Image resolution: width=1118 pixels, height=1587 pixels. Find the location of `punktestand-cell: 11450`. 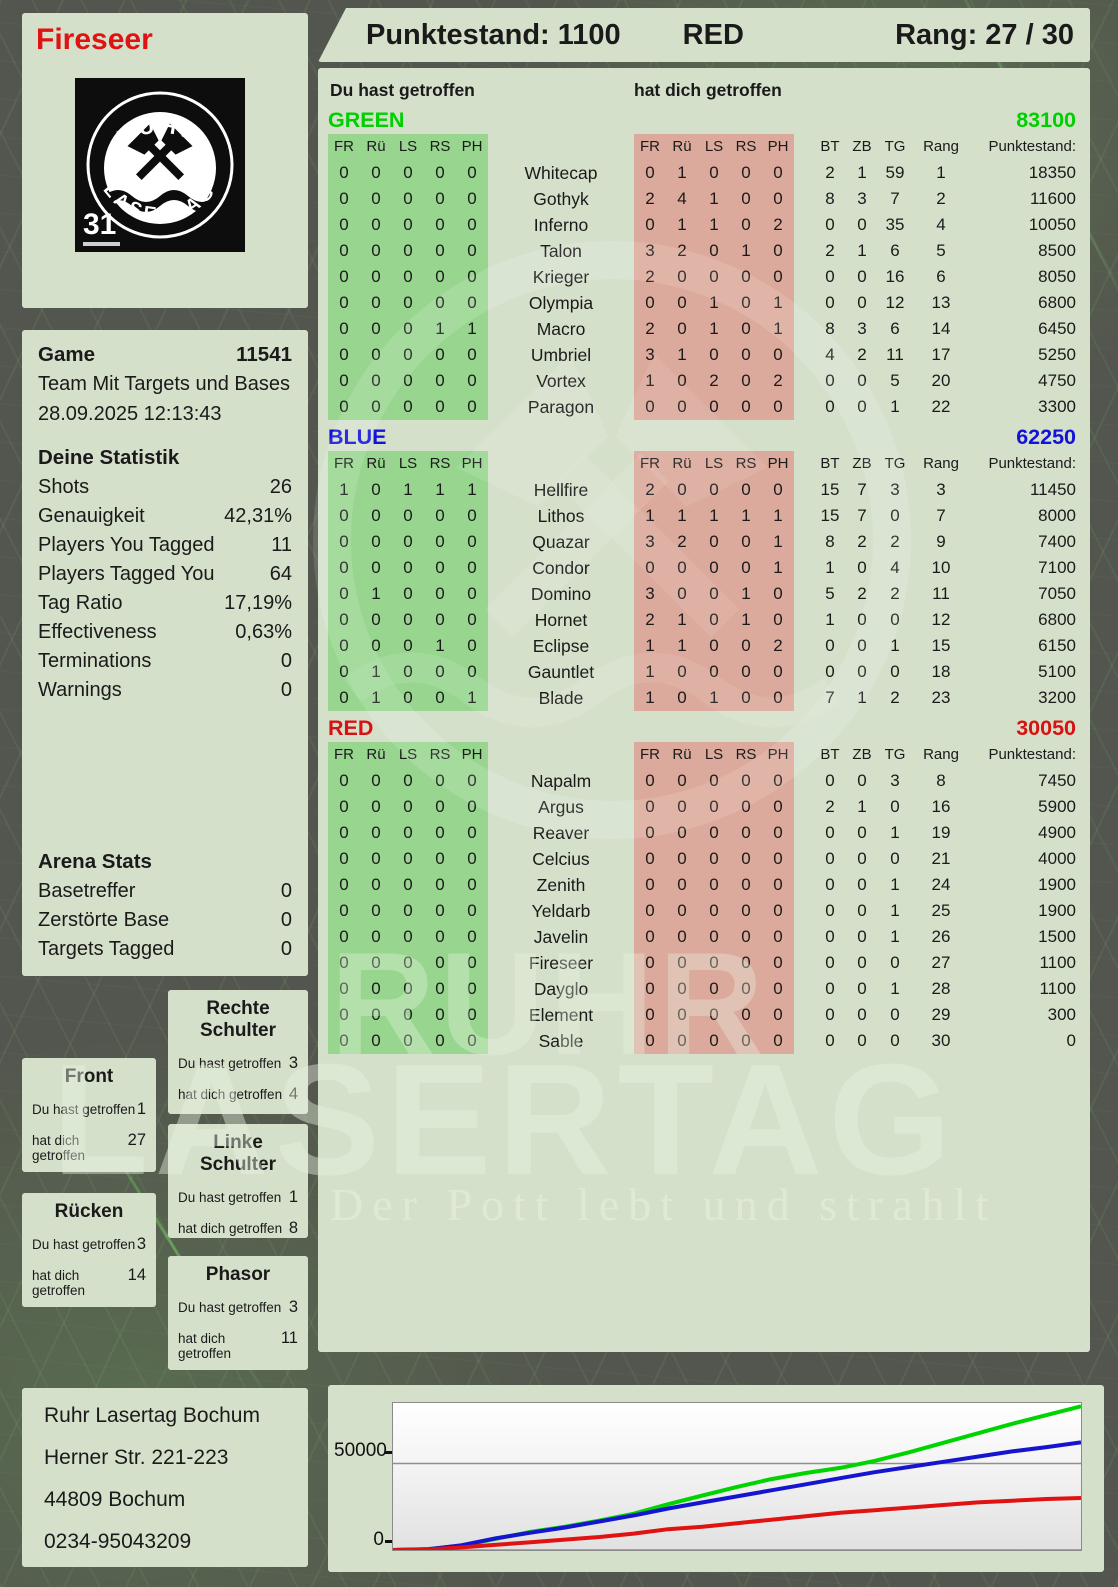

punktestand-cell: 11450 is located at coordinates (1052, 489).